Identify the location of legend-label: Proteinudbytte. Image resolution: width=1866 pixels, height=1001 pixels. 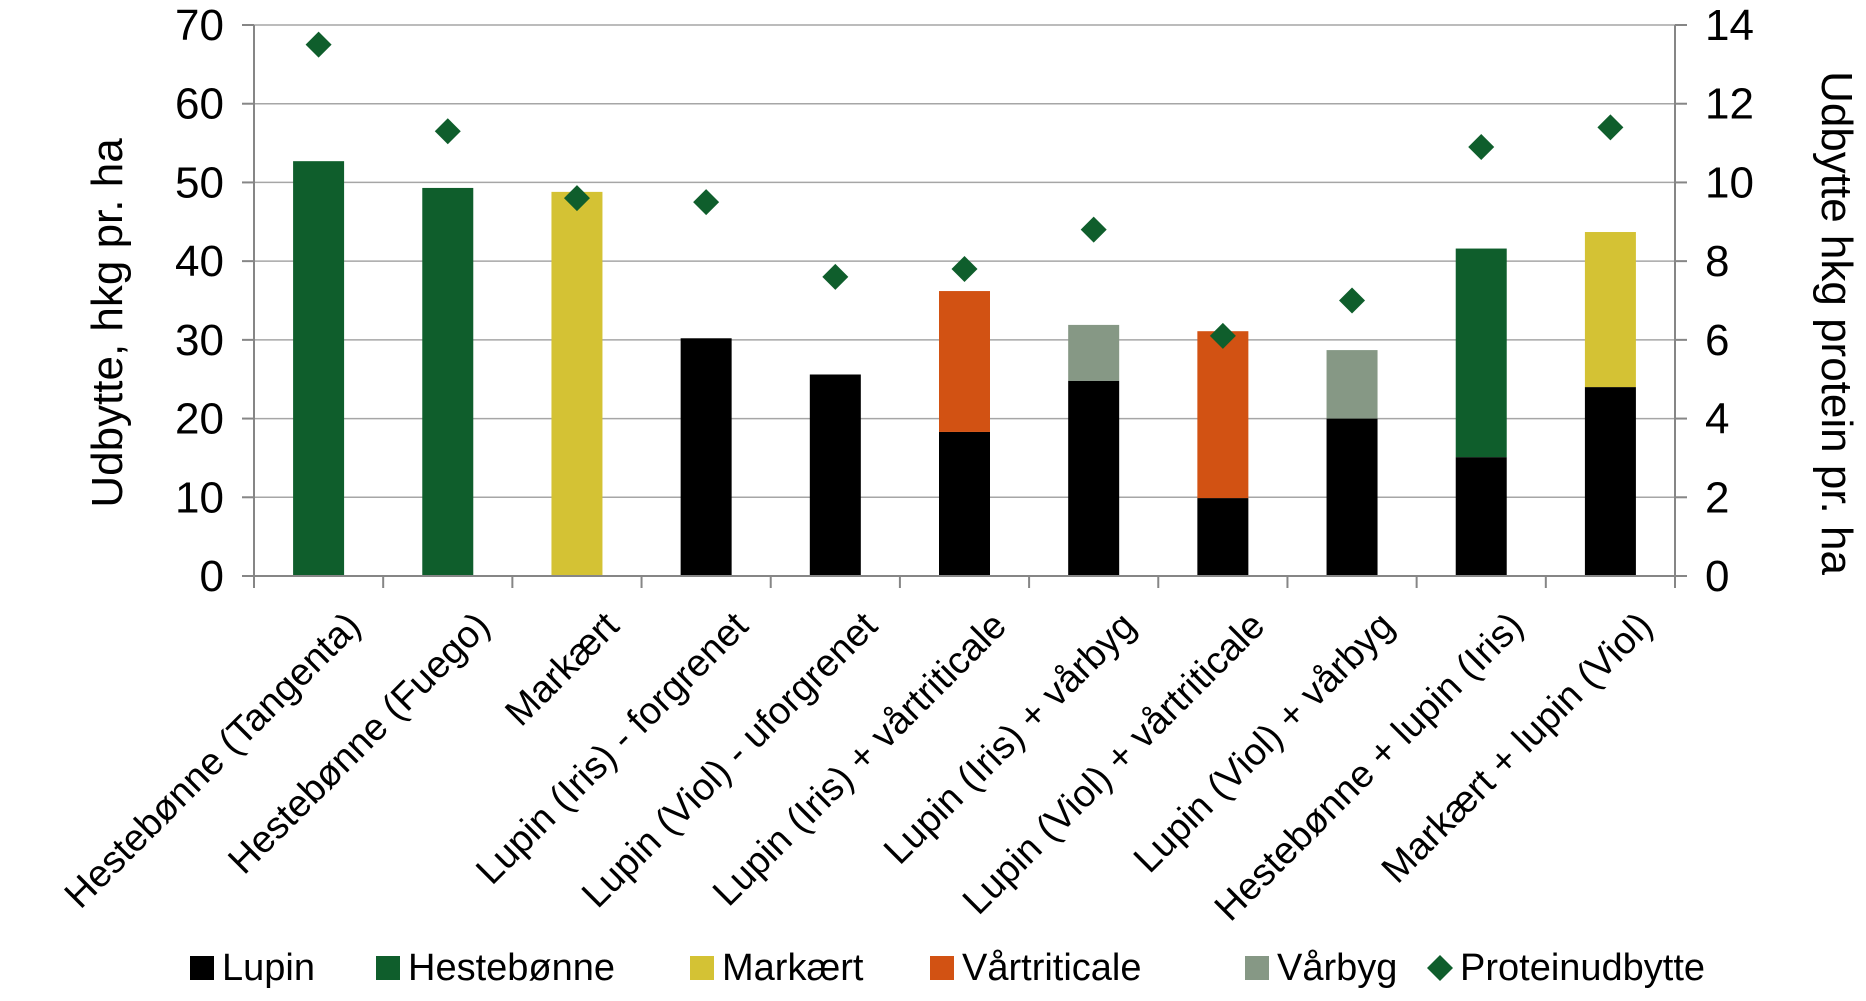
(1582, 968).